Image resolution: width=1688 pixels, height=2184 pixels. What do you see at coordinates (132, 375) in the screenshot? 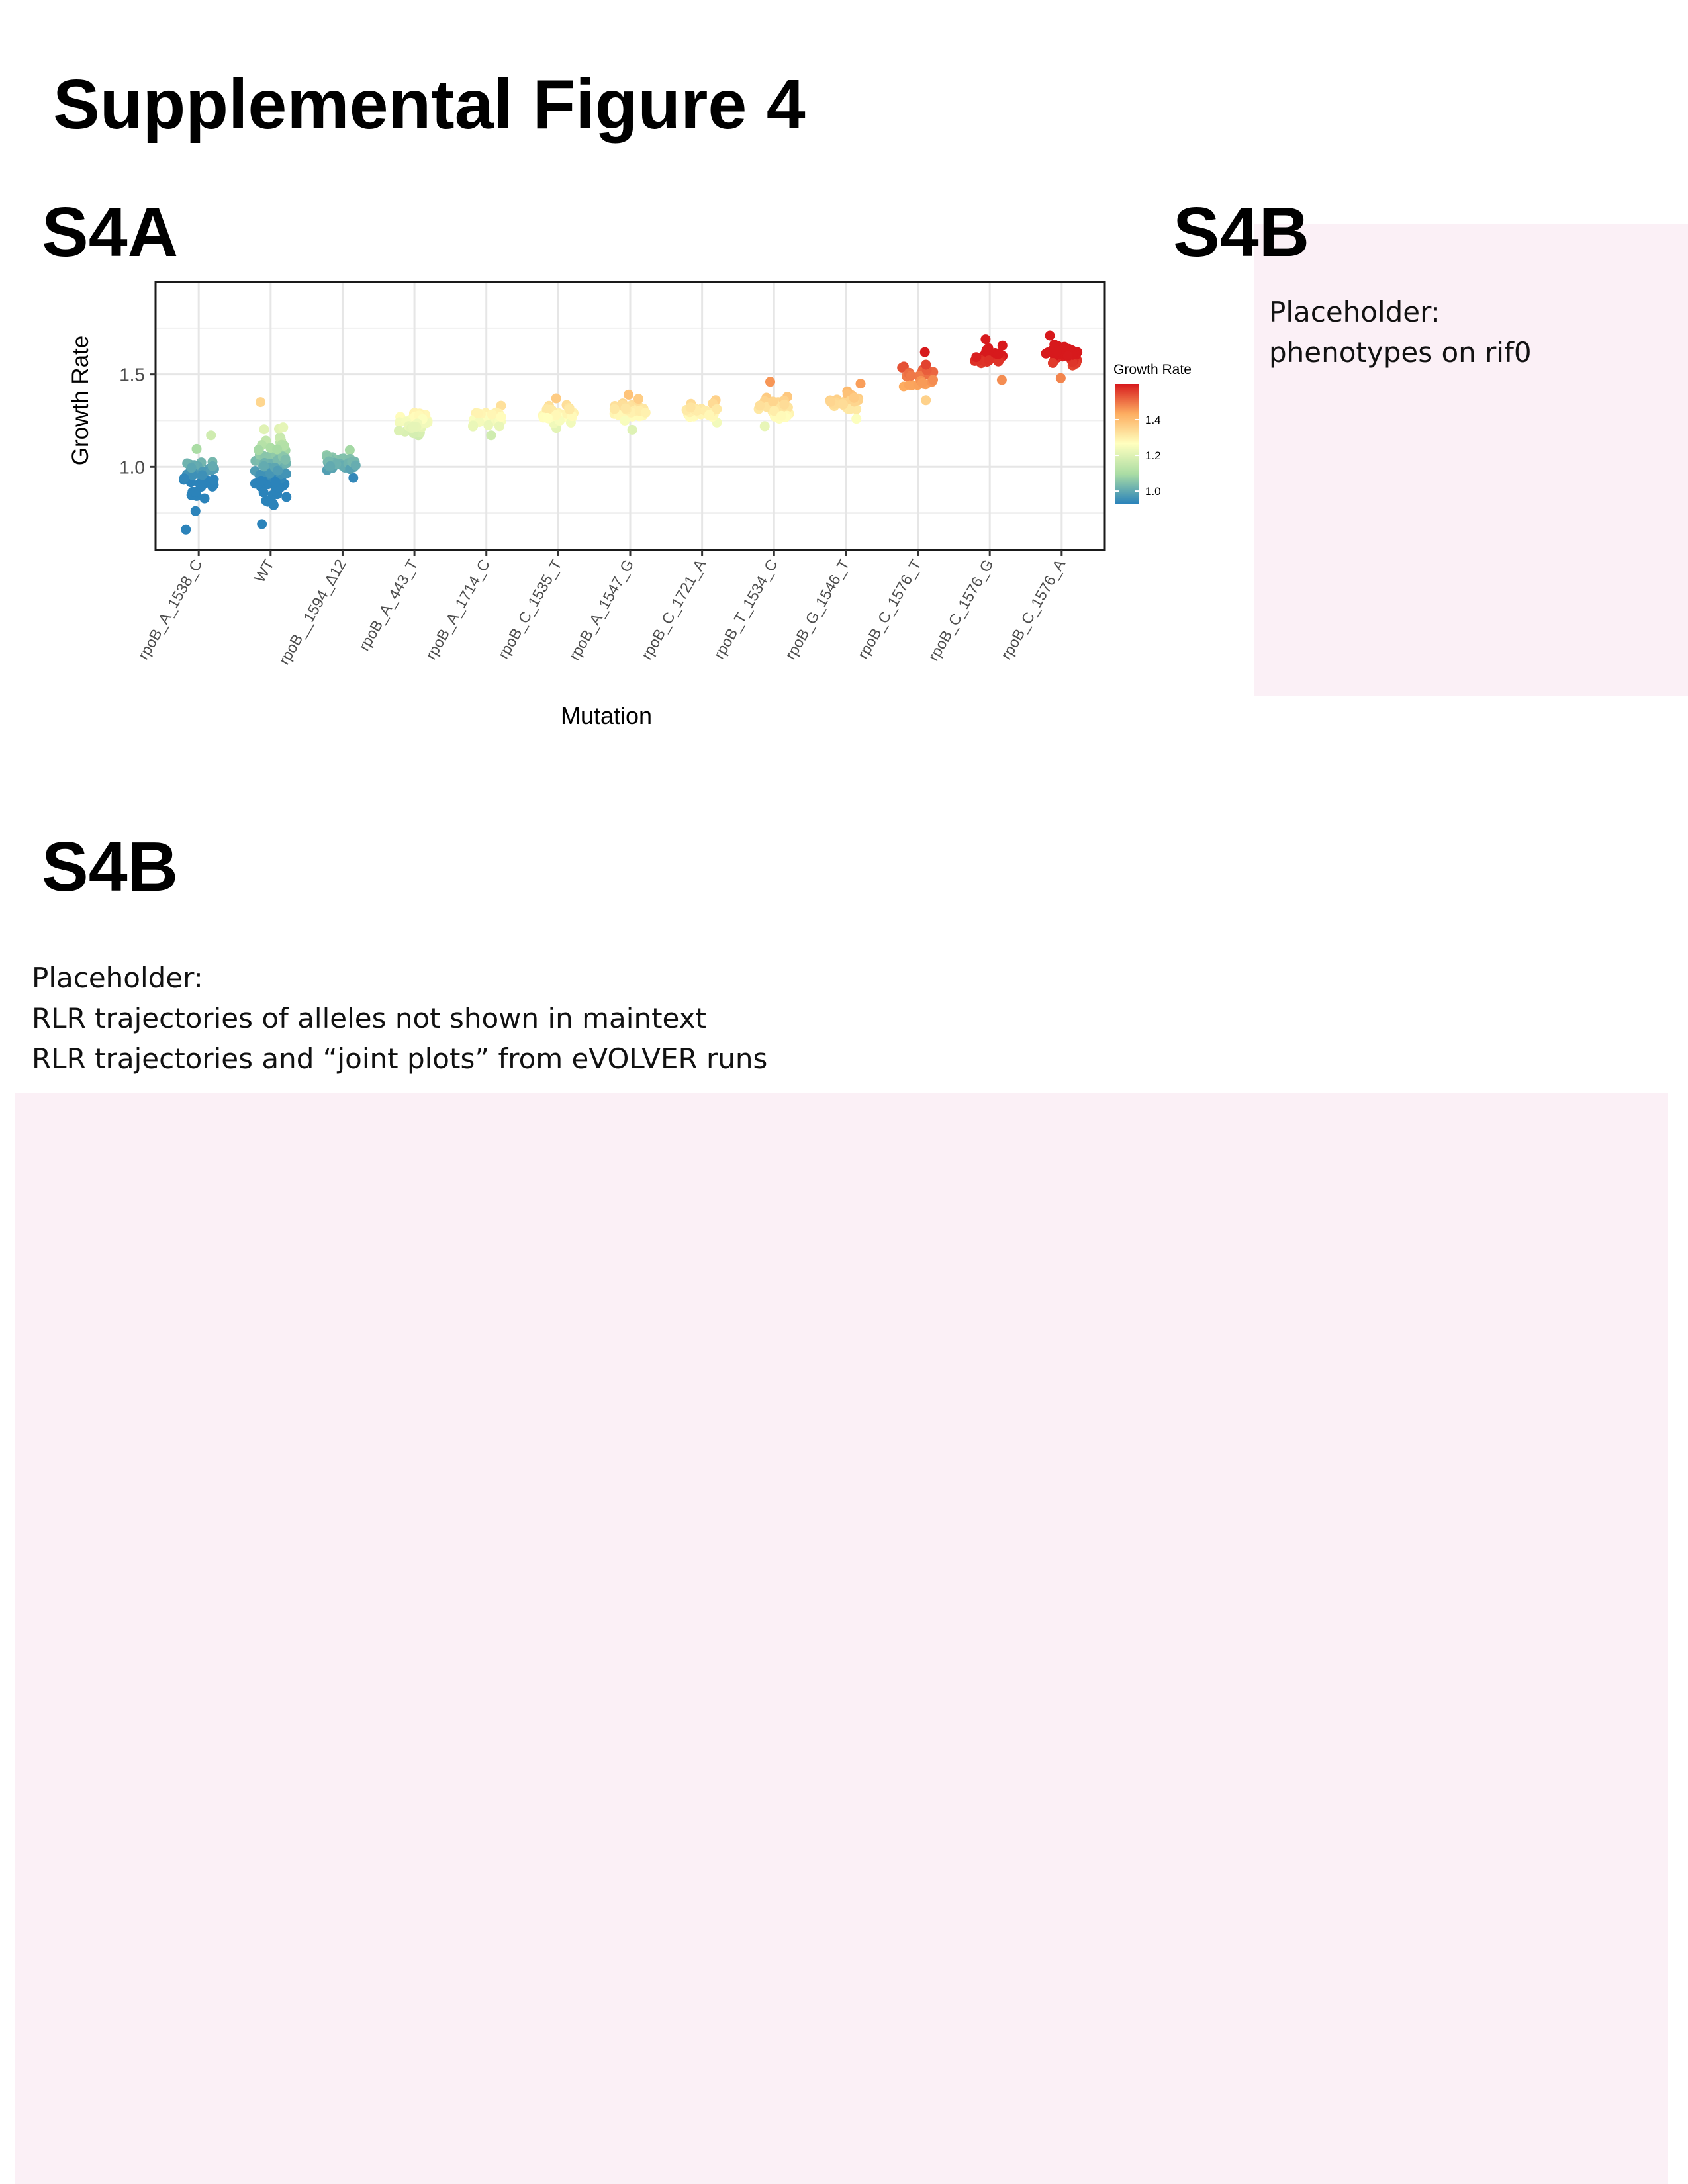
I see `y-tick-label: 1.5` at bounding box center [132, 375].